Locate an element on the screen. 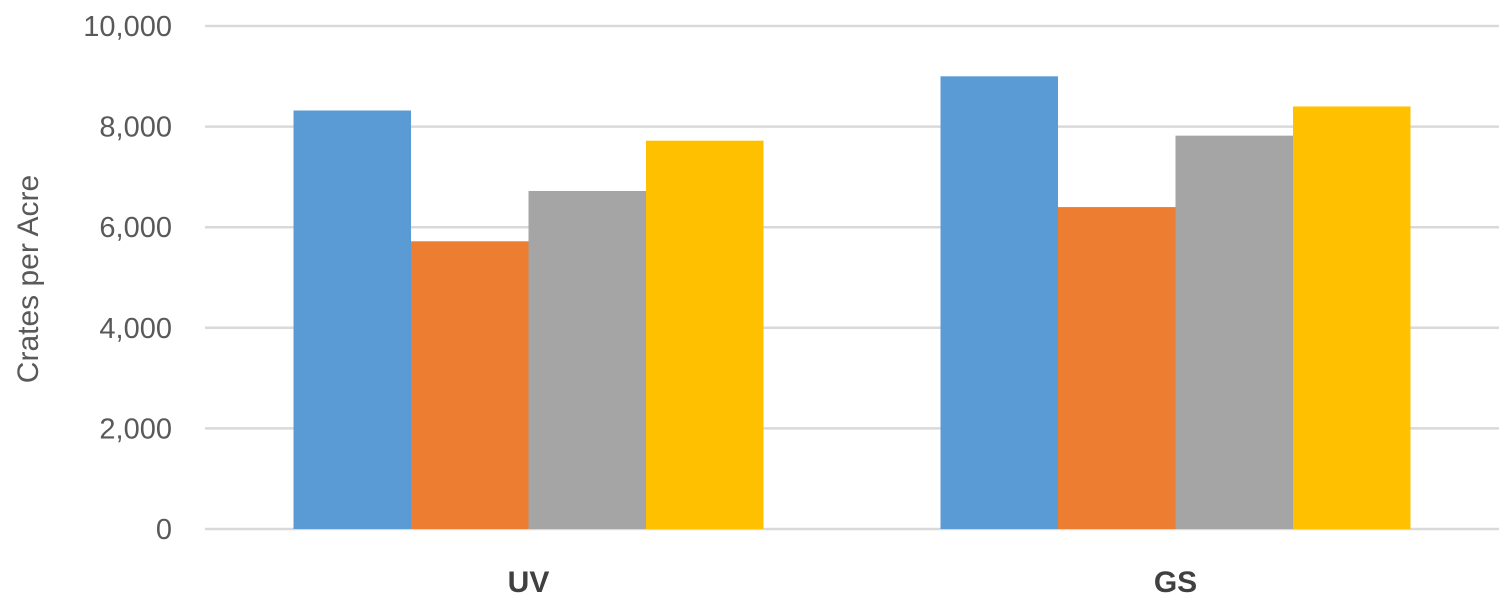 This screenshot has height=606, width=1499. x-axis-categories: UV GS is located at coordinates (853, 582).